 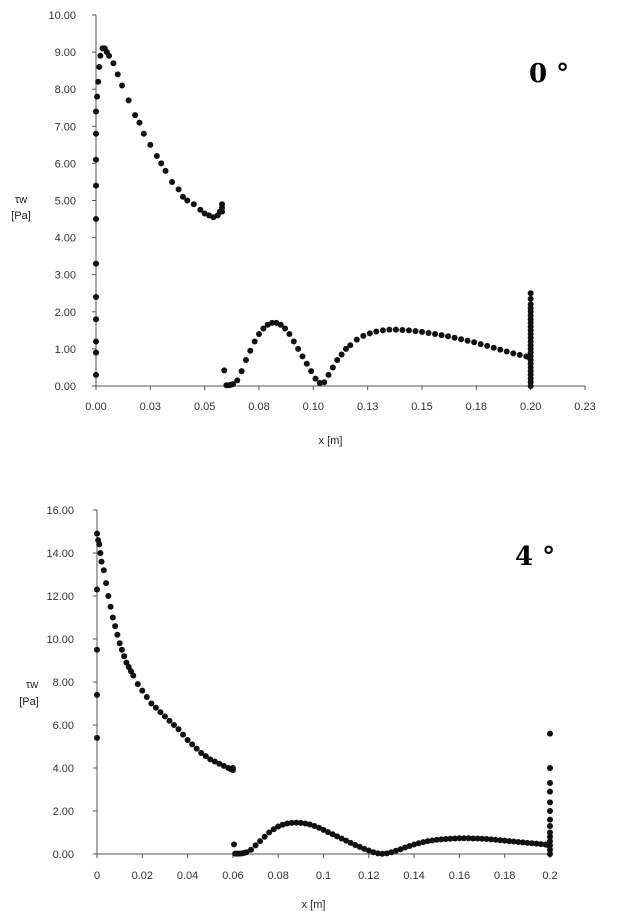 What do you see at coordinates (60, 597) in the screenshot?
I see `y-tick-label: 12.00` at bounding box center [60, 597].